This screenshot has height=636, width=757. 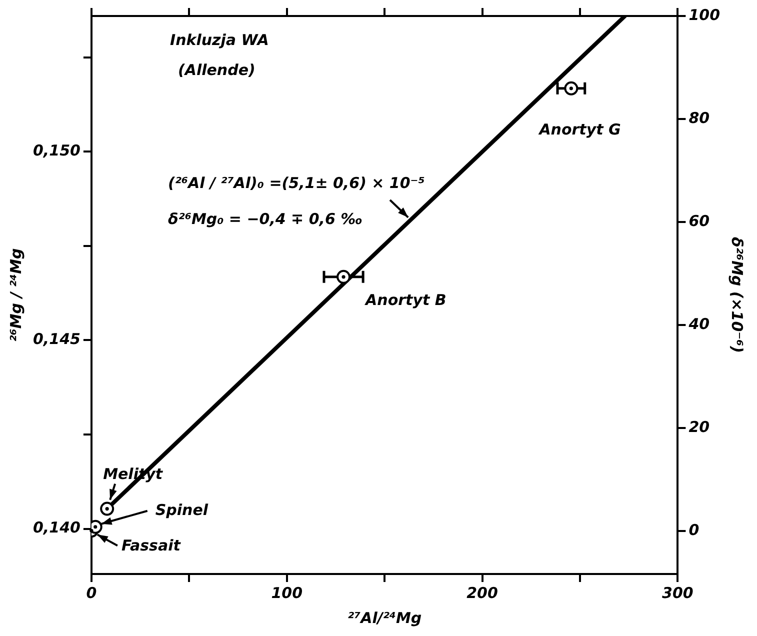 I want to click on y-tick-label: 0,150, so click(x=56, y=151).